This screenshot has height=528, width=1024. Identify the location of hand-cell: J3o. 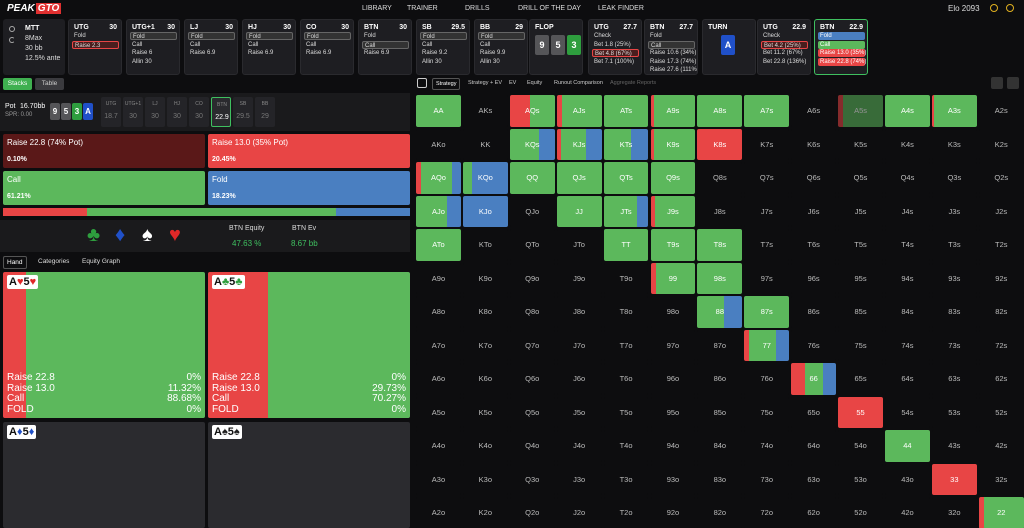
(579, 479).